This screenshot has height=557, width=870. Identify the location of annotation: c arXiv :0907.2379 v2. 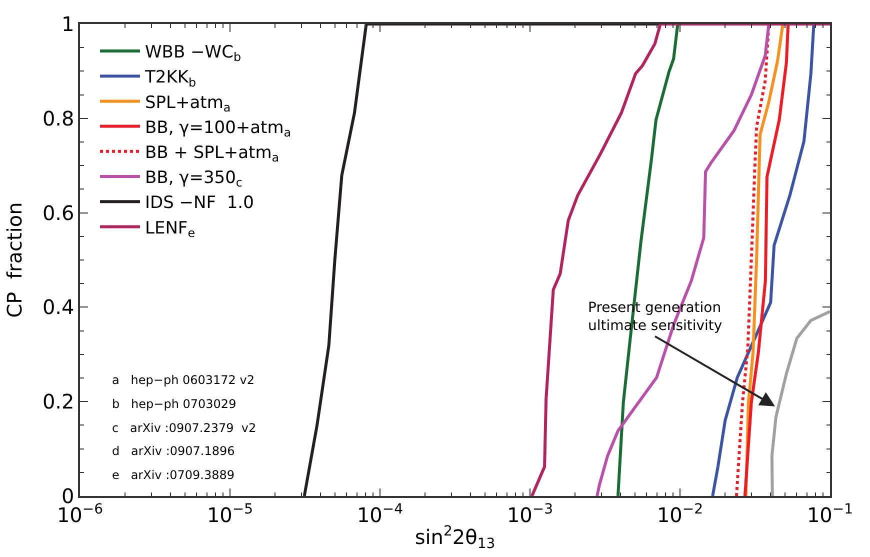
(184, 428).